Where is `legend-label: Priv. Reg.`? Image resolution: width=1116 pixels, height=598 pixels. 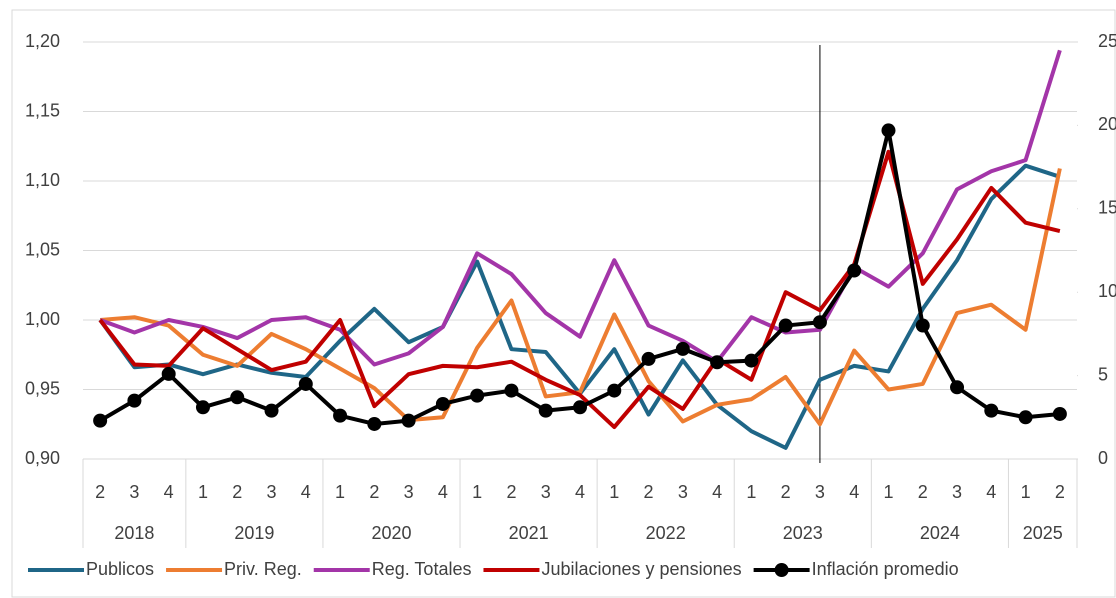
legend-label: Priv. Reg. is located at coordinates (263, 569).